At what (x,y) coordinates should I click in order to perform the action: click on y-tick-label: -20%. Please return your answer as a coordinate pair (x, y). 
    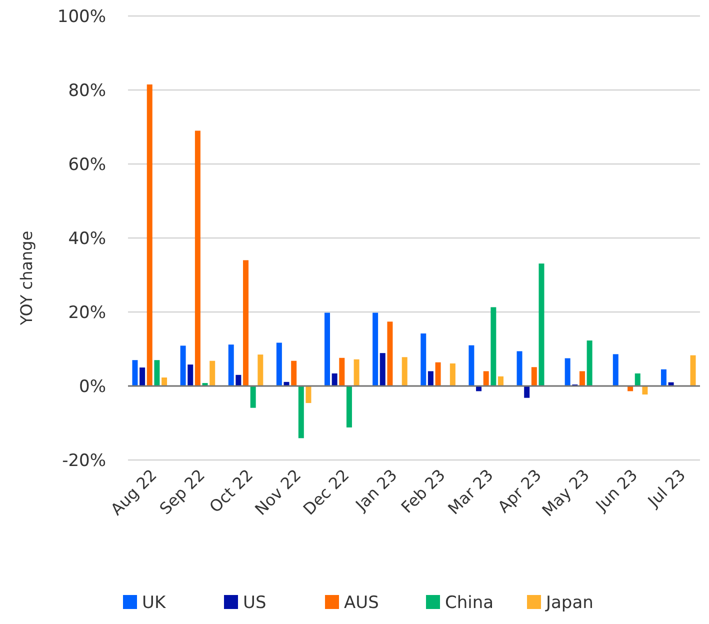
    Looking at the image, I should click on (84, 460).